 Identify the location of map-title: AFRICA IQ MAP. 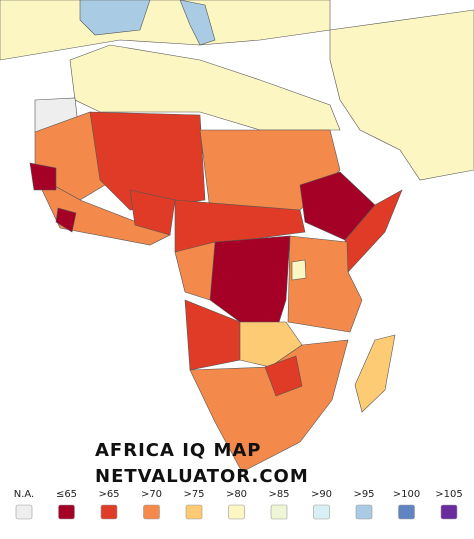
(178, 450).